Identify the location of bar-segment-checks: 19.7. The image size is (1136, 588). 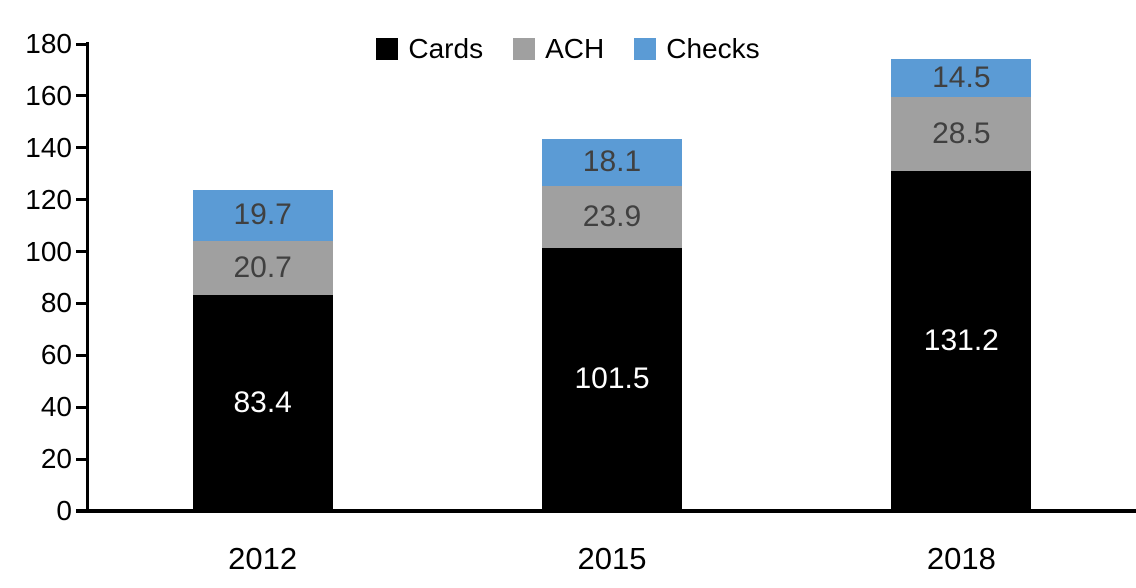
(262, 215).